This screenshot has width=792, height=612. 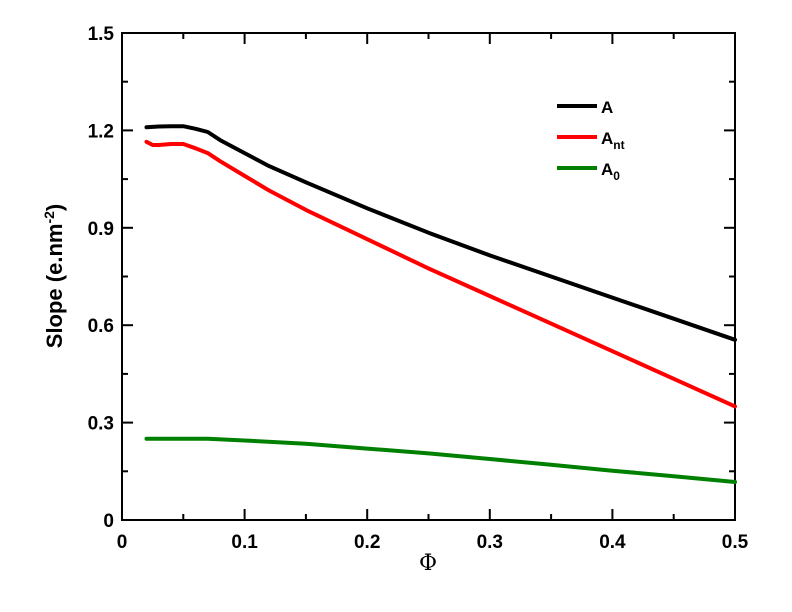 I want to click on y-axis-title-main: Slope (e.nm, so click(x=54, y=286).